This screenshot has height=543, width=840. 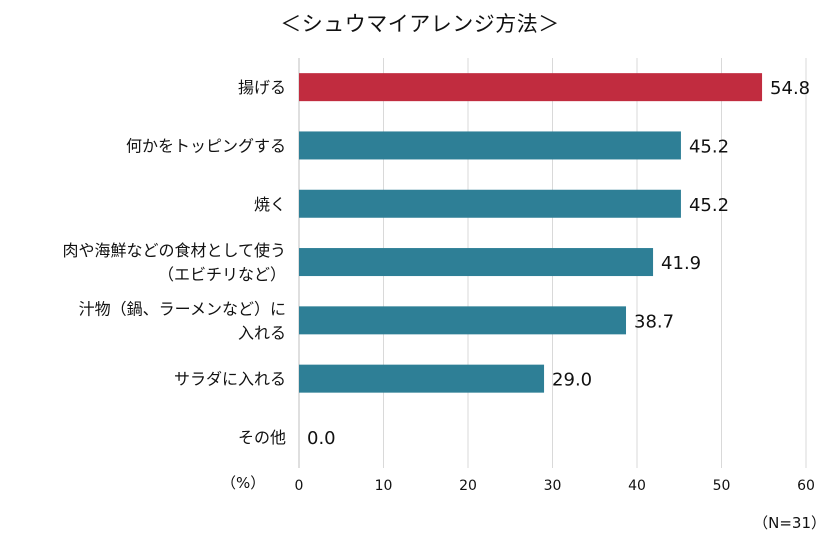 I want to click on data-label: 41.9, so click(x=681, y=263).